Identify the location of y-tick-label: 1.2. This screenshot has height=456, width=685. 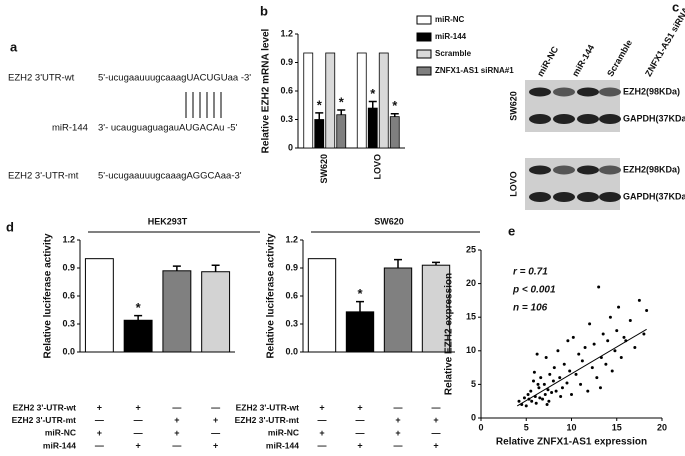
(68, 239).